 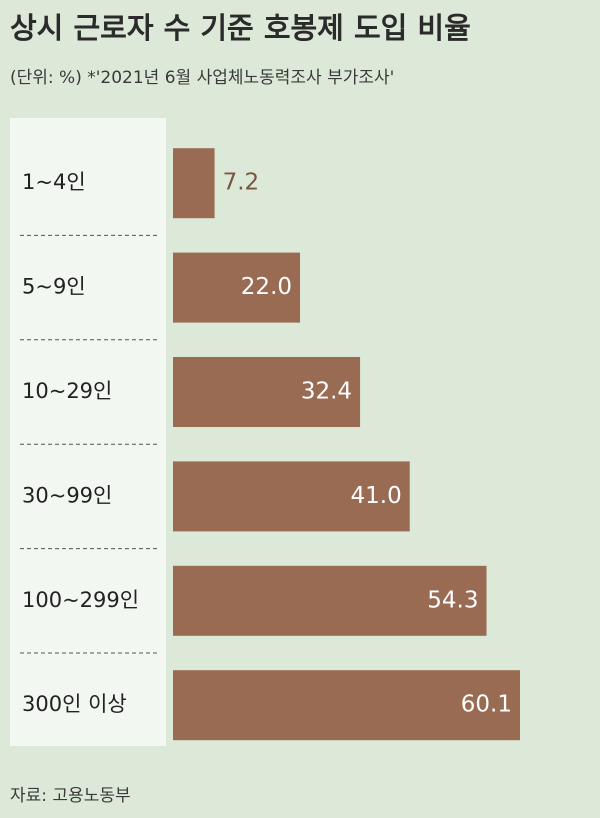 I want to click on y-tick-label: 300인 이상, so click(x=74, y=704).